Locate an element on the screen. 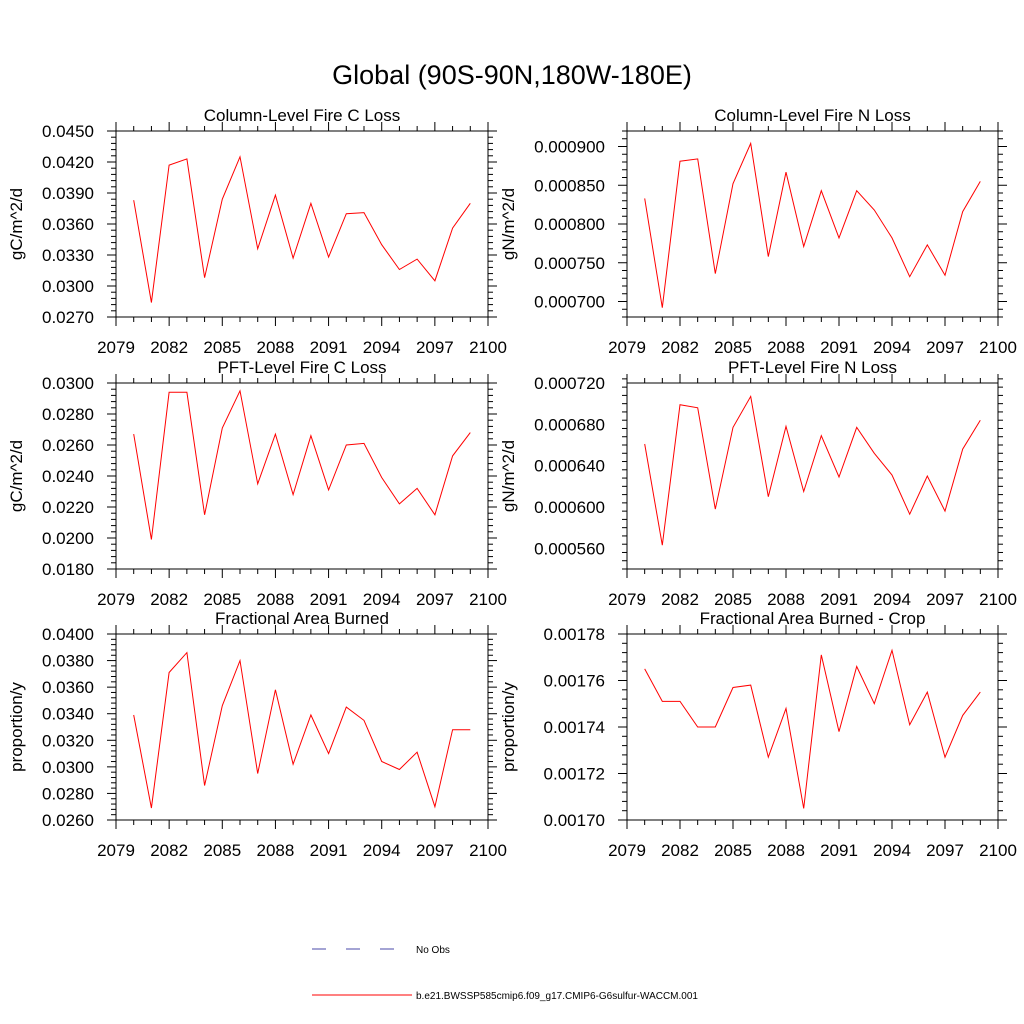 The width and height of the screenshot is (1024, 1024). y-tick-label: 0.000600 is located at coordinates (569, 507).